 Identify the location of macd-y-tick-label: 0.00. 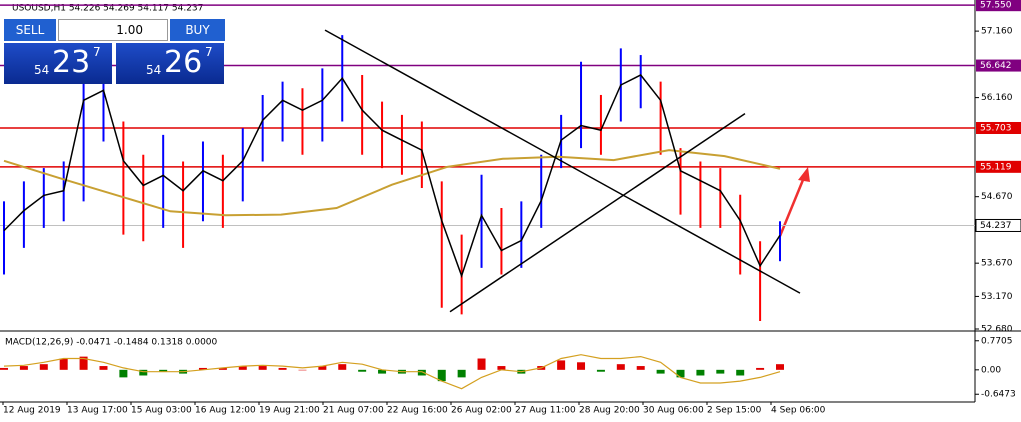
(991, 370).